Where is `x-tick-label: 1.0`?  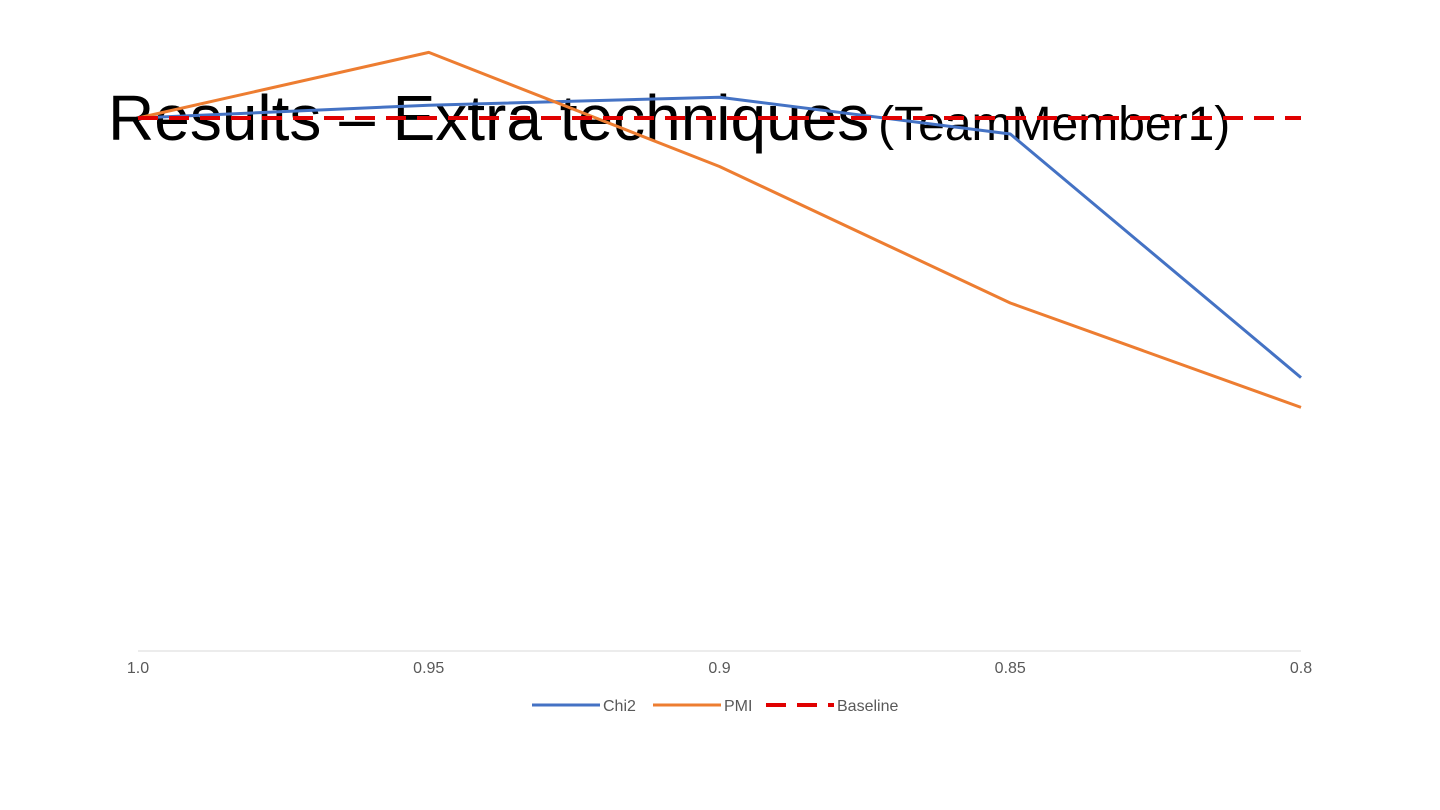
x-tick-label: 1.0 is located at coordinates (138, 668).